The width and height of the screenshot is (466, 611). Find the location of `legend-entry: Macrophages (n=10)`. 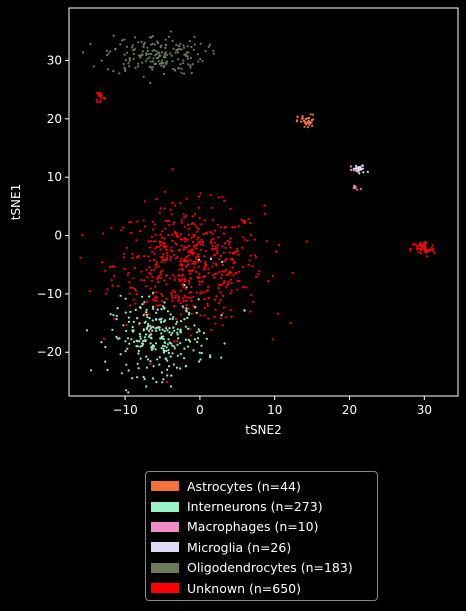

legend-entry: Macrophages (n=10) is located at coordinates (261, 527).